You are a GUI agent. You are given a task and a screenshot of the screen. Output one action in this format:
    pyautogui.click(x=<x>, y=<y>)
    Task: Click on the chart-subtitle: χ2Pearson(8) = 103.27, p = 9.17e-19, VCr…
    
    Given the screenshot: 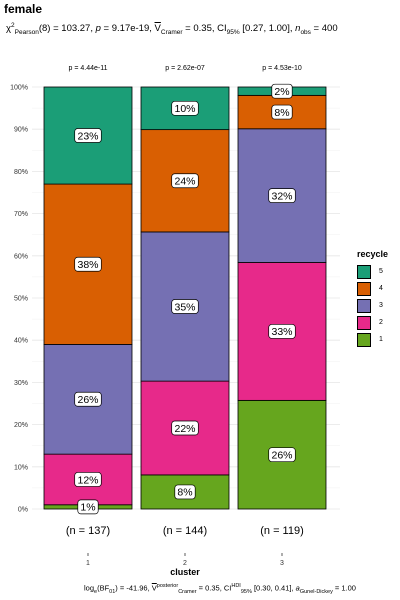 What is the action you would take?
    pyautogui.click(x=172, y=29)
    